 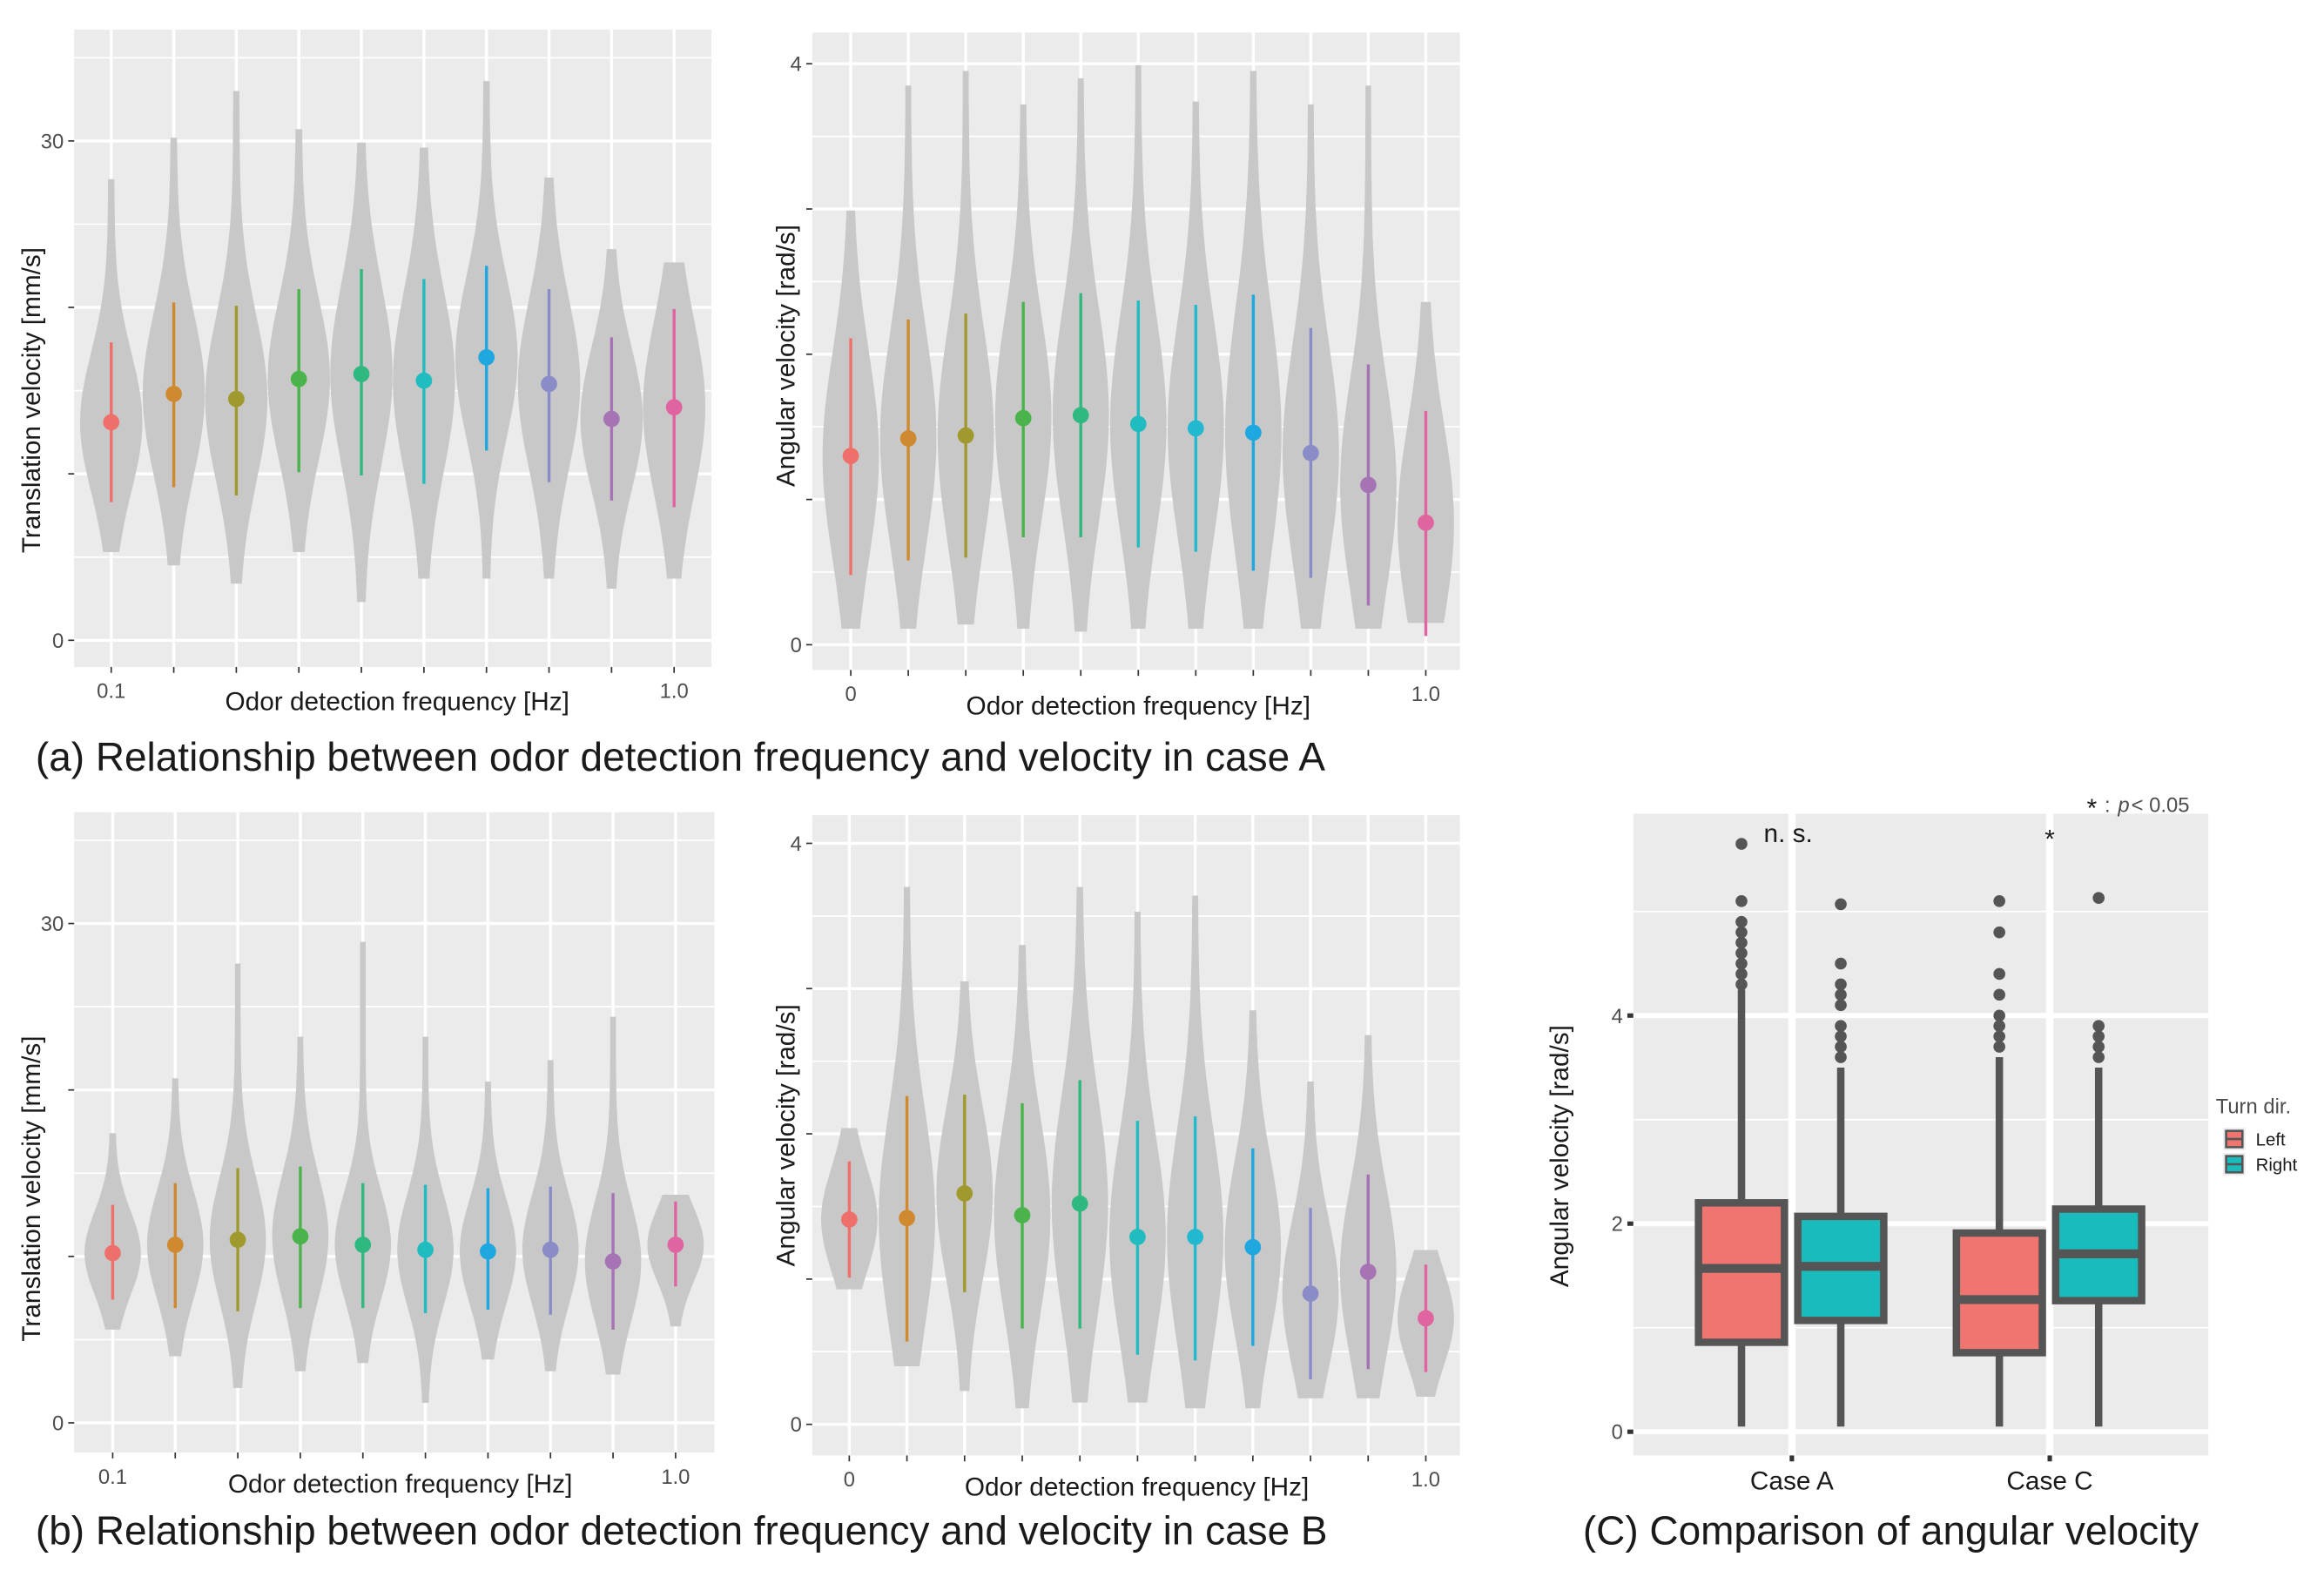 I want to click on note-colon: :, so click(x=2108, y=806).